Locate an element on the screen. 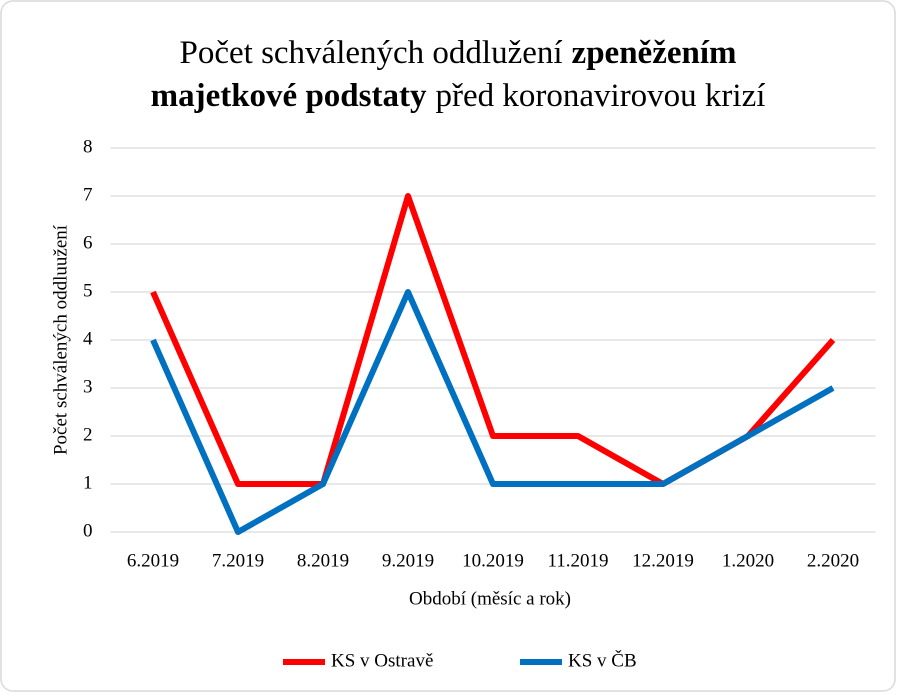 The width and height of the screenshot is (898, 700). x-tick-label: 8.2019 is located at coordinates (323, 560).